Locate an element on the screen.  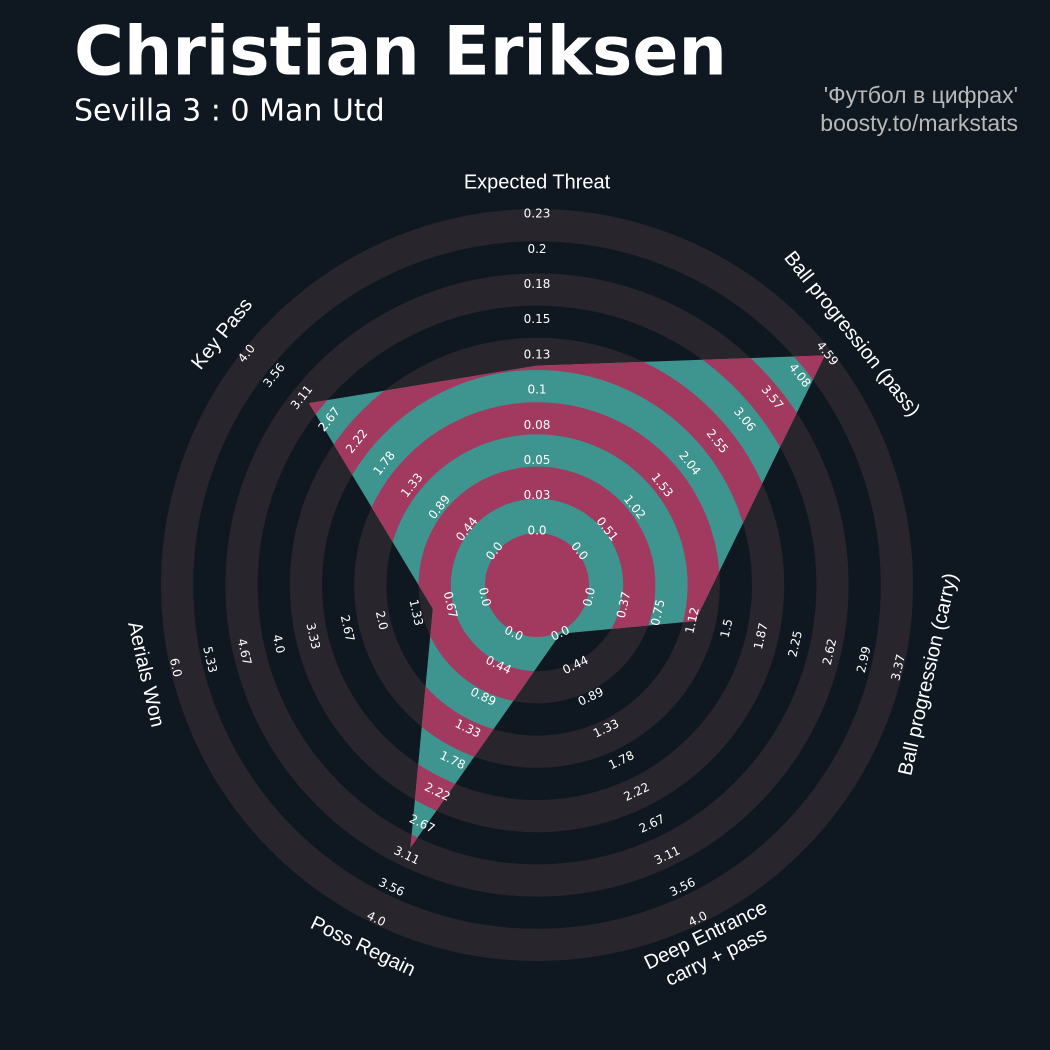
highlight-ring is located at coordinates (537, 585).